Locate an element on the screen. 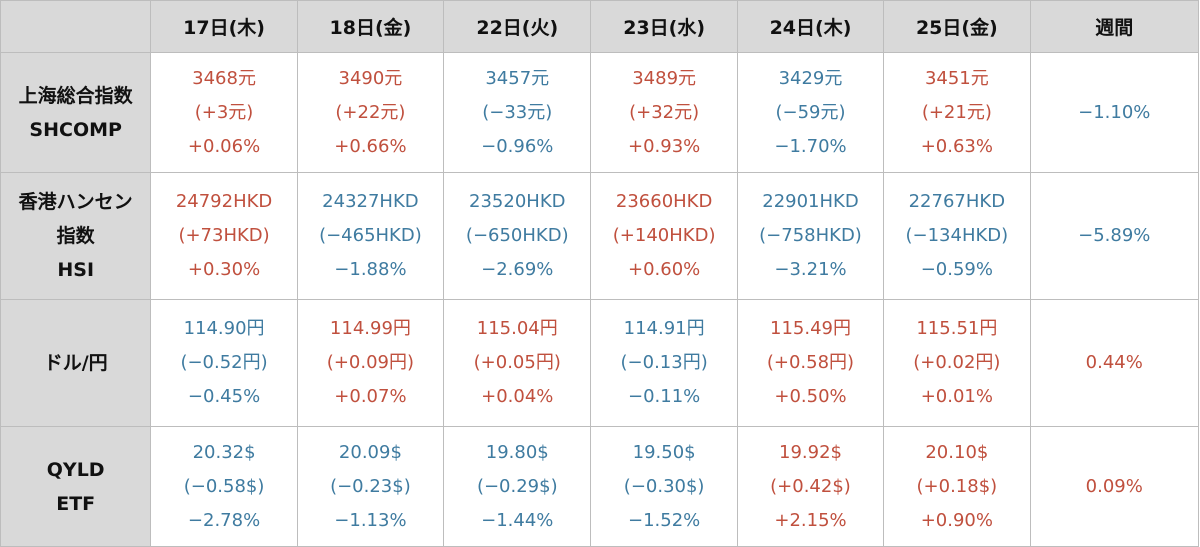  change-value: (+0.58円) is located at coordinates (810, 362).